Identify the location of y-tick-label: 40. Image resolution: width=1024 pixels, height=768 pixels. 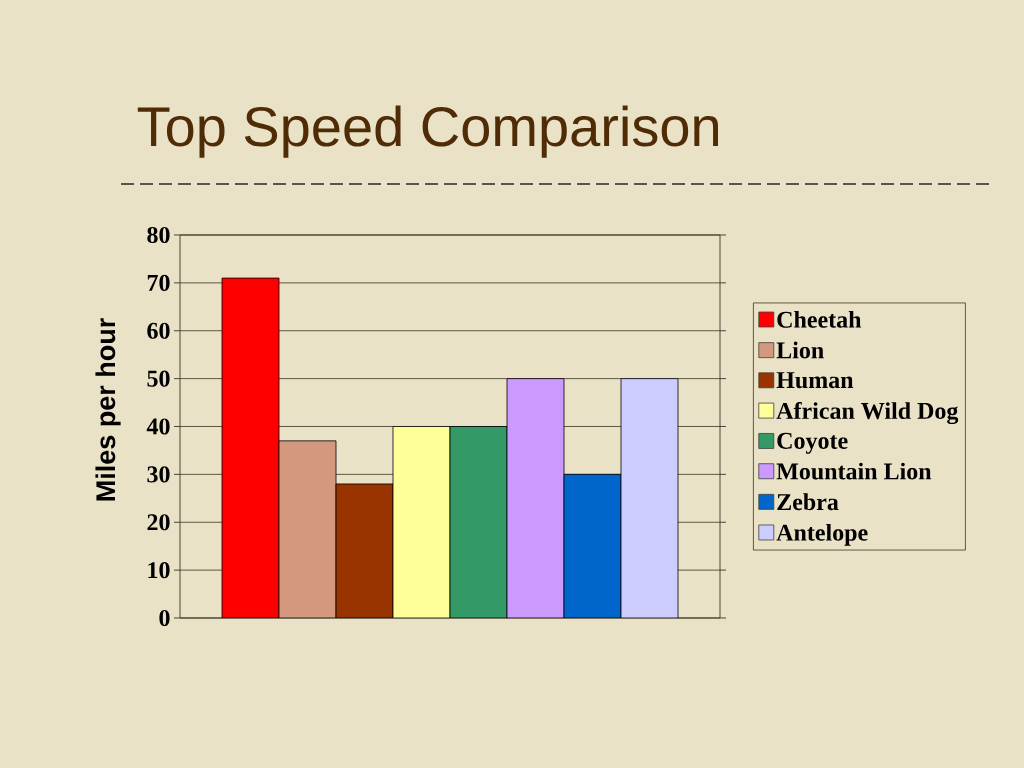
(158, 426).